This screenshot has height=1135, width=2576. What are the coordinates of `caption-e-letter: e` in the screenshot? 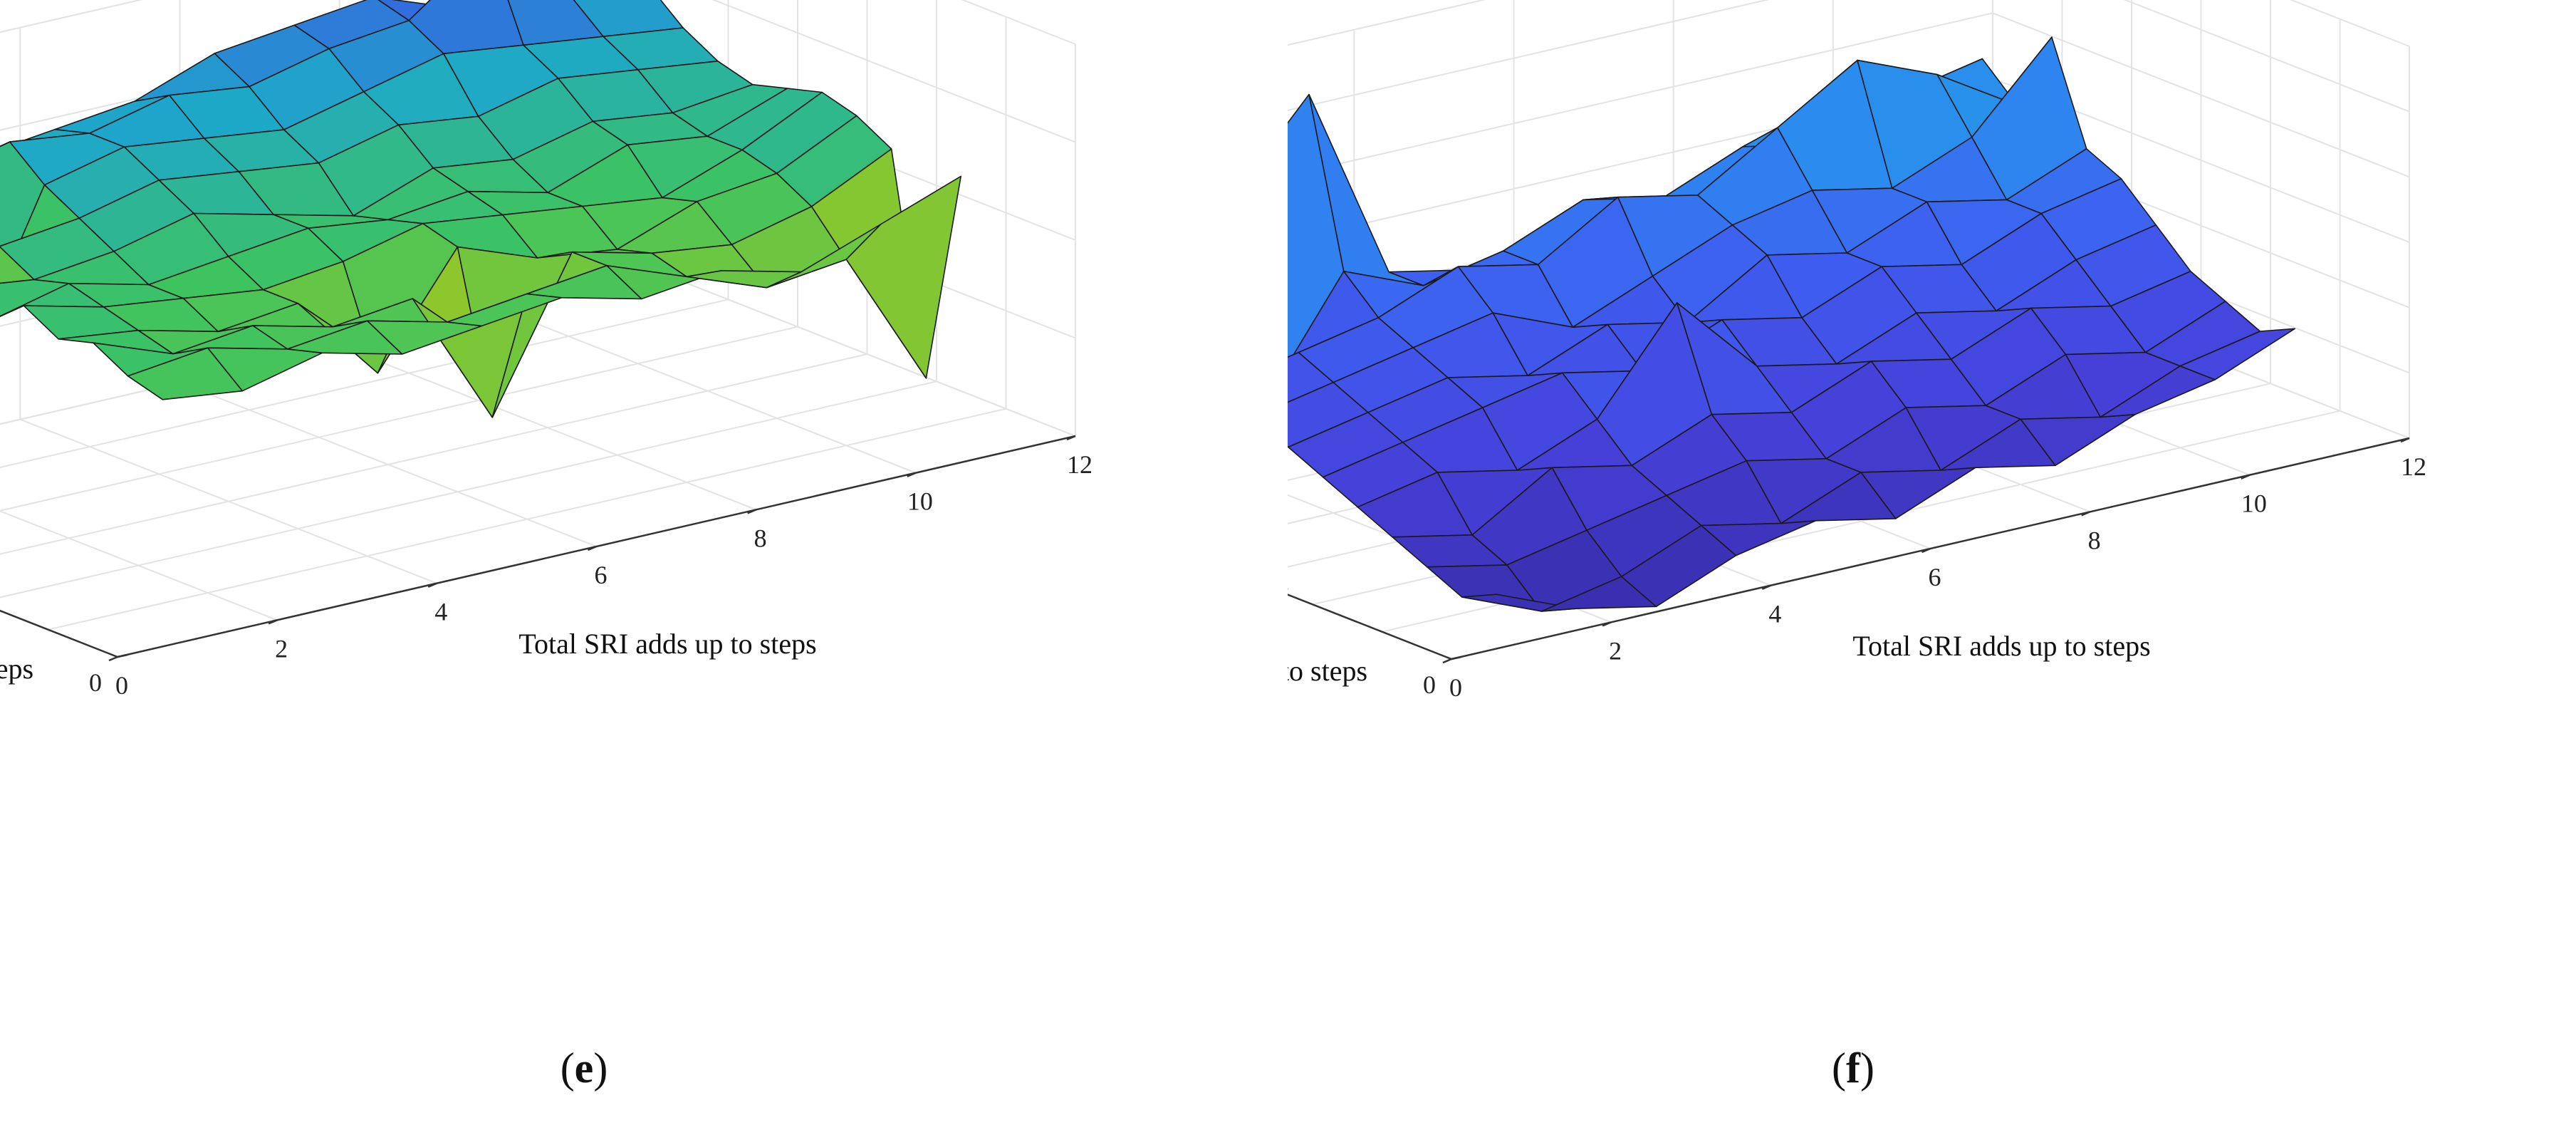 It's located at (584, 1068).